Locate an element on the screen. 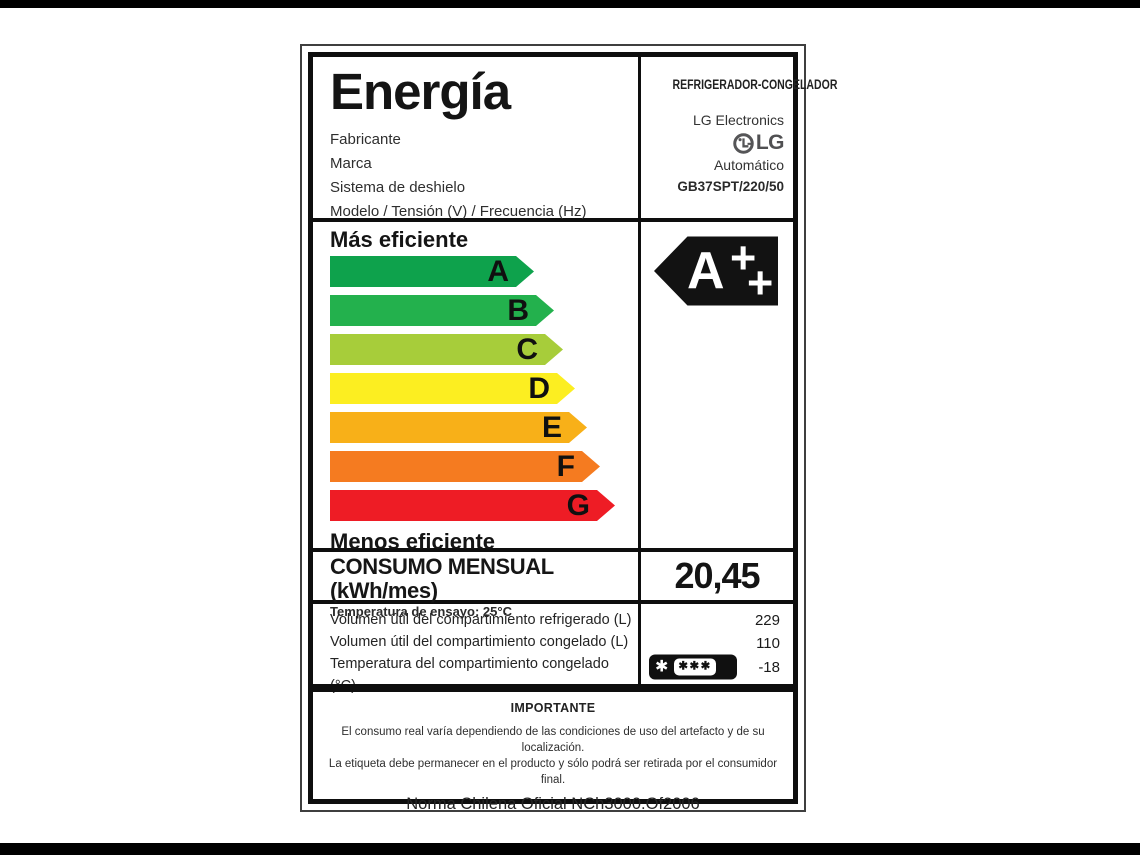 The image size is (1140, 855). efficiency-arrow-a: A is located at coordinates (432, 271).